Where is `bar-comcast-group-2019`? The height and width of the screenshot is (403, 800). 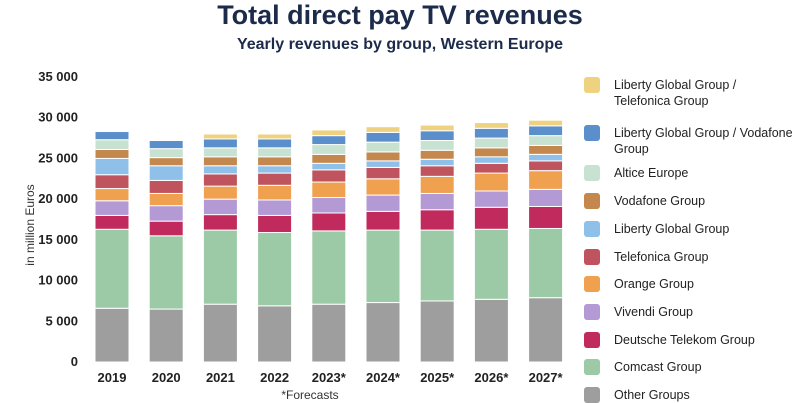
bar-comcast-group-2019 is located at coordinates (112, 268).